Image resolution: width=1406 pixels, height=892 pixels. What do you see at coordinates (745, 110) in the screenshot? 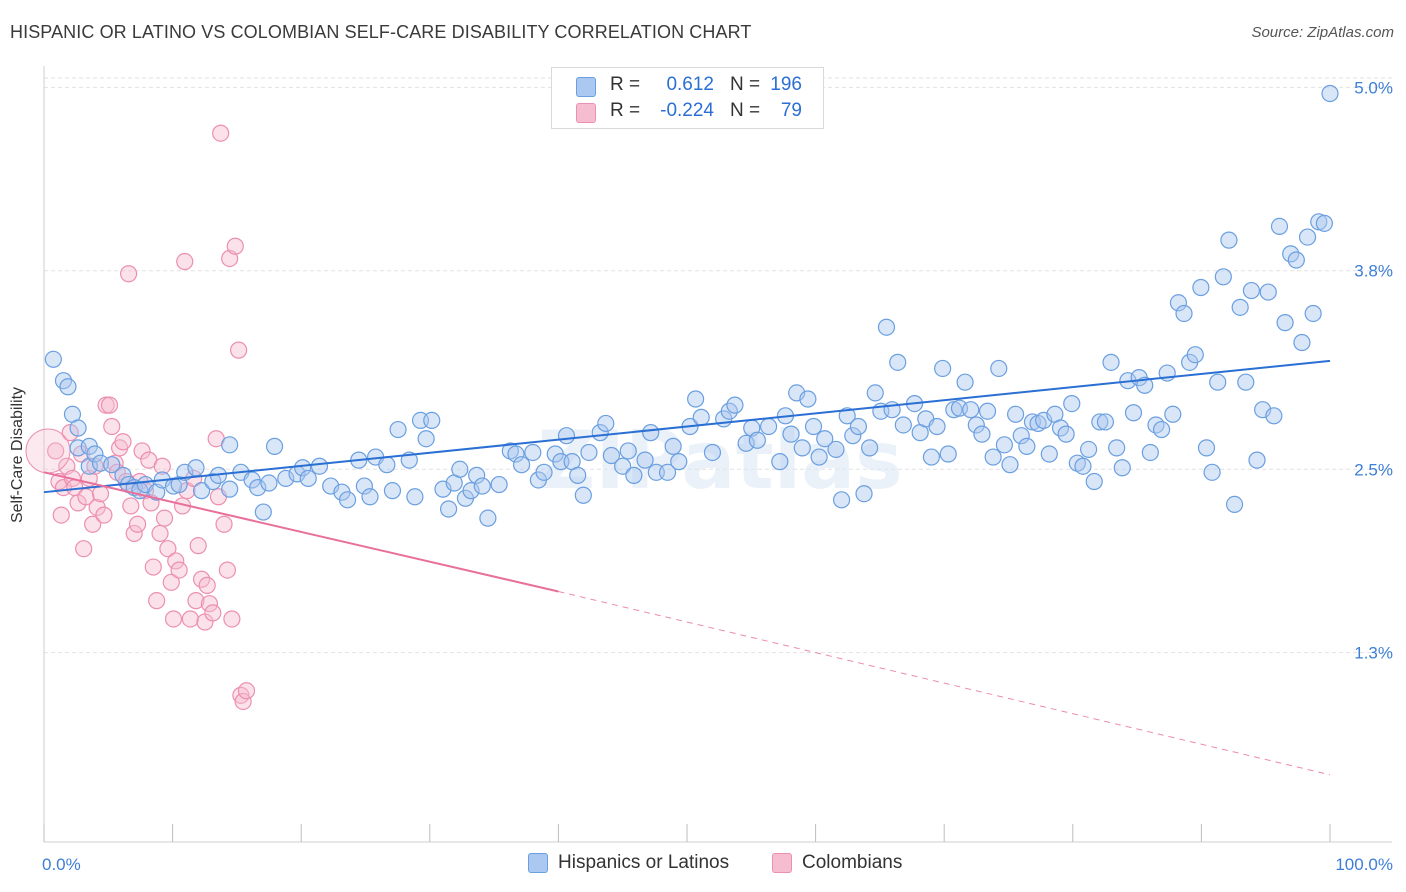
I see `n-label: N =` at bounding box center [745, 110].